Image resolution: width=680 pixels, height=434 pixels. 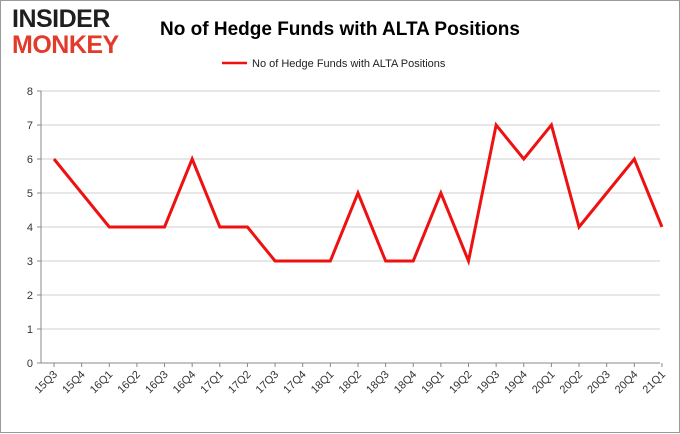 What do you see at coordinates (461, 383) in the screenshot?
I see `x-tick-label: 19Q2` at bounding box center [461, 383].